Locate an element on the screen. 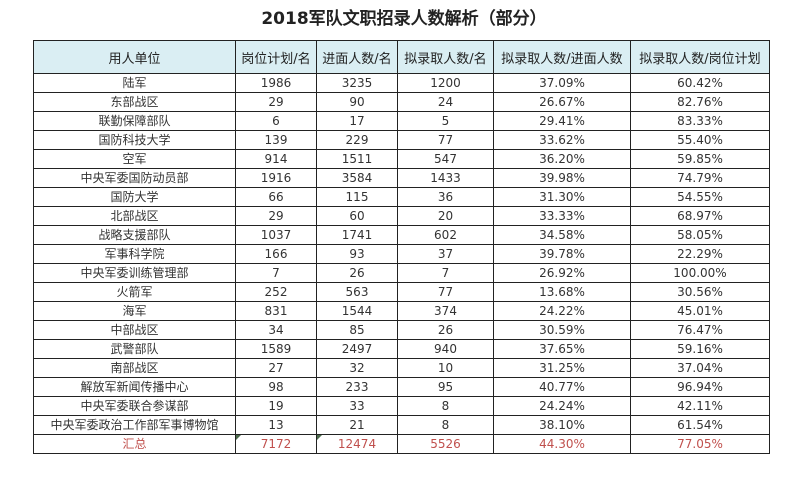 Image resolution: width=808 pixels, height=478 pixels. total-row: 汇总 7172 12474 5526 44.30% 77.05% is located at coordinates (401, 444).